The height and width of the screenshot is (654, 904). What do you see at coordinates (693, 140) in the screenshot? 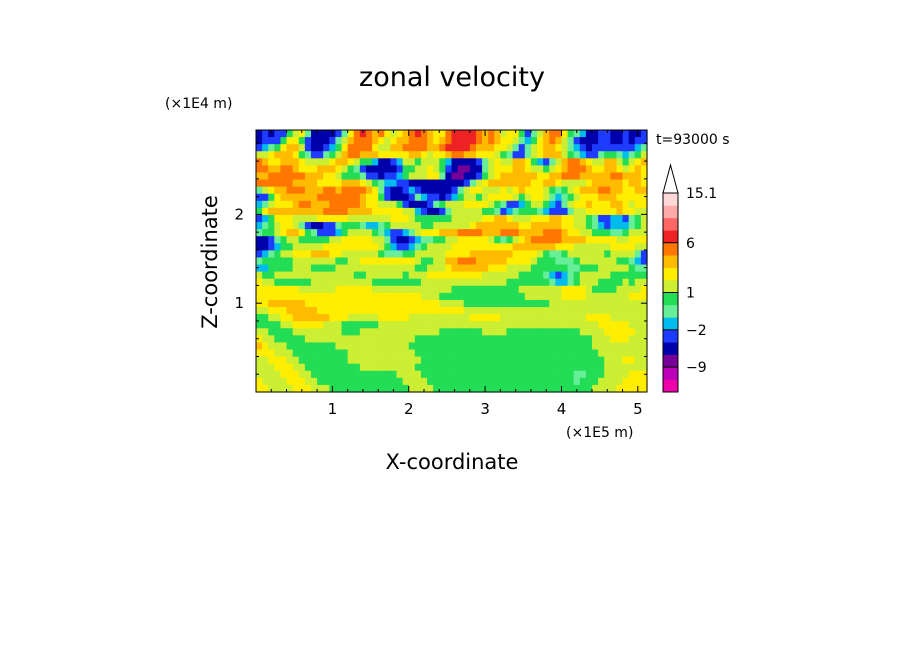
I see `time-label: t=93000 s` at bounding box center [693, 140].